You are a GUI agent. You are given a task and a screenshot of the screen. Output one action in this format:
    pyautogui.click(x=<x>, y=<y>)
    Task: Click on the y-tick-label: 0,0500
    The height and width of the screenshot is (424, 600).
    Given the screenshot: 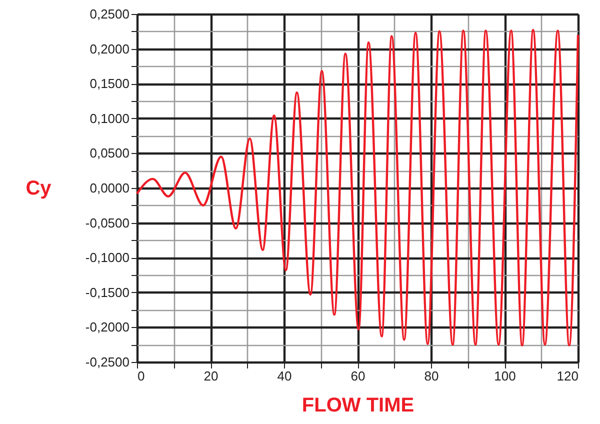 What is the action you would take?
    pyautogui.click(x=110, y=153)
    